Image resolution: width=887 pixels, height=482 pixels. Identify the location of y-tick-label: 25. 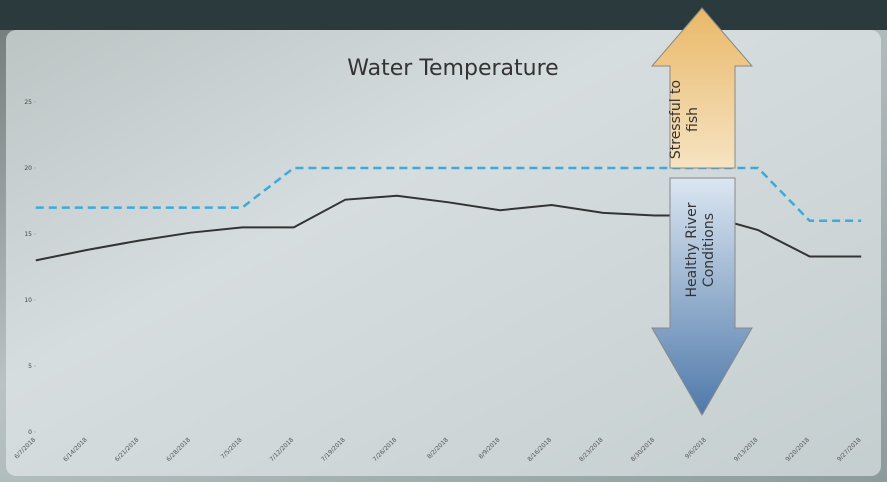
(28, 102).